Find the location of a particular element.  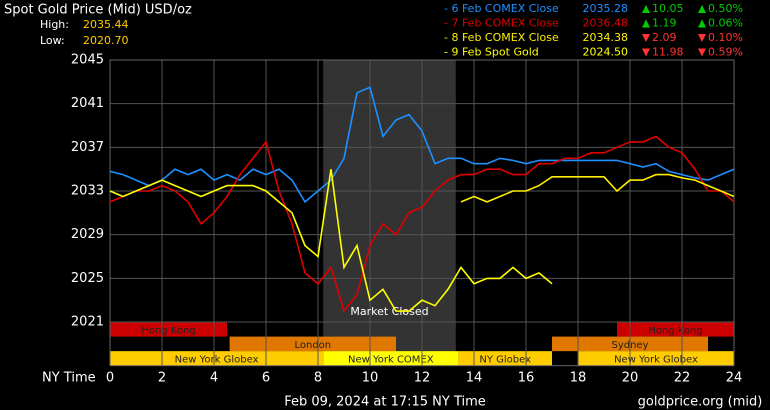

legend-change-pct: 0.10% is located at coordinates (725, 37).